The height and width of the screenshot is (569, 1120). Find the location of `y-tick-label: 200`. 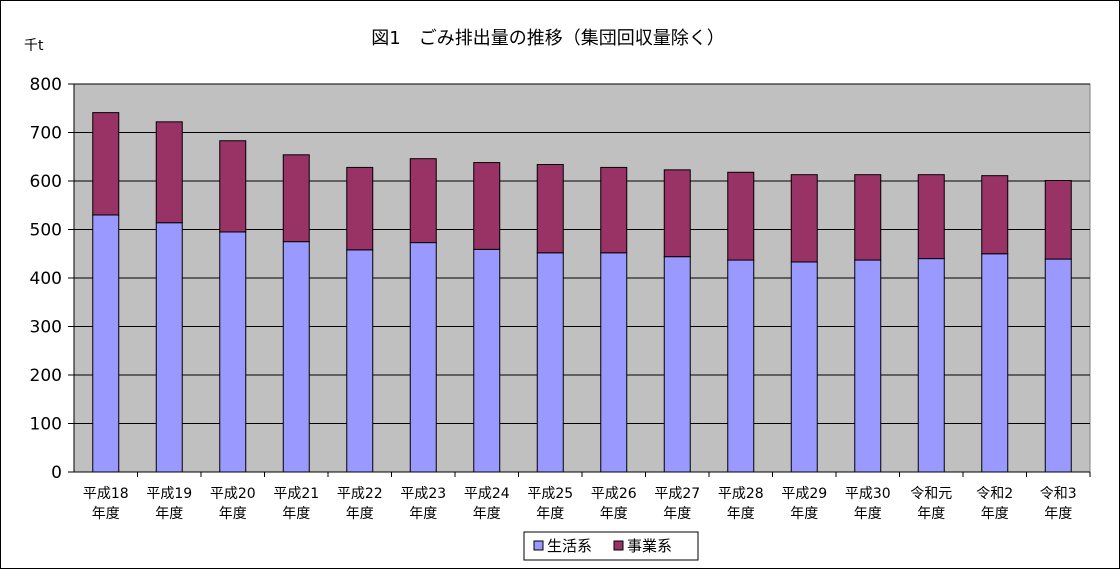

y-tick-label: 200 is located at coordinates (46, 376).